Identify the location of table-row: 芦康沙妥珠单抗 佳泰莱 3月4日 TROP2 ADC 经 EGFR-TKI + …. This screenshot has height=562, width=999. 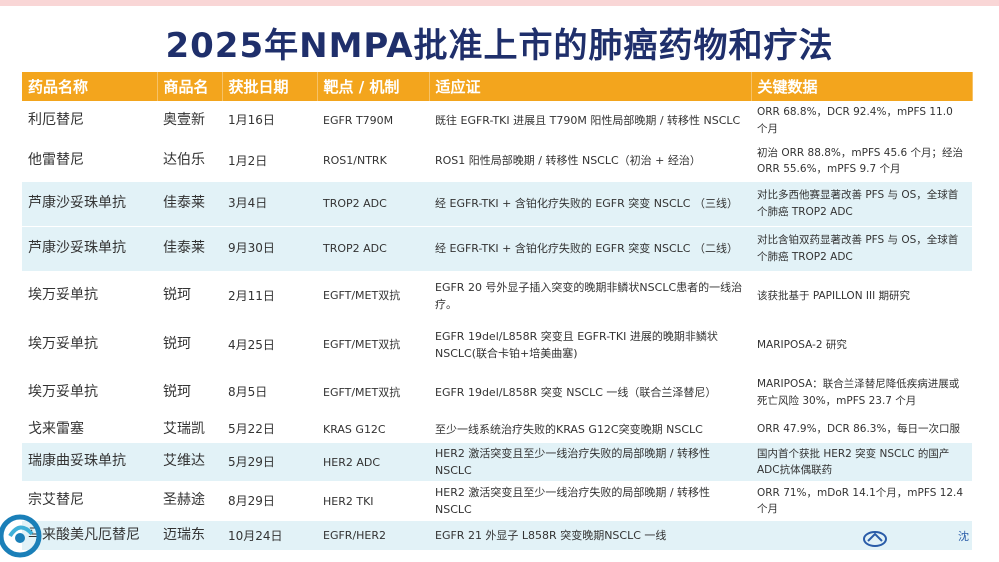
(497, 204).